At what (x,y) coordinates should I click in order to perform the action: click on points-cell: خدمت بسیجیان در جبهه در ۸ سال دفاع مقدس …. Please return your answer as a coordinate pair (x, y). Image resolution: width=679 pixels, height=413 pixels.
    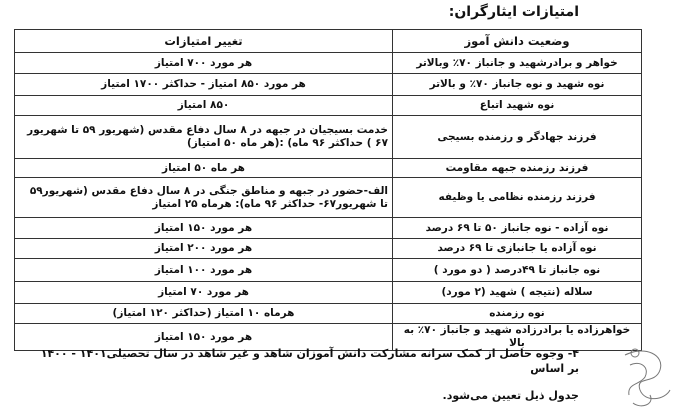
    Looking at the image, I should click on (203, 137).